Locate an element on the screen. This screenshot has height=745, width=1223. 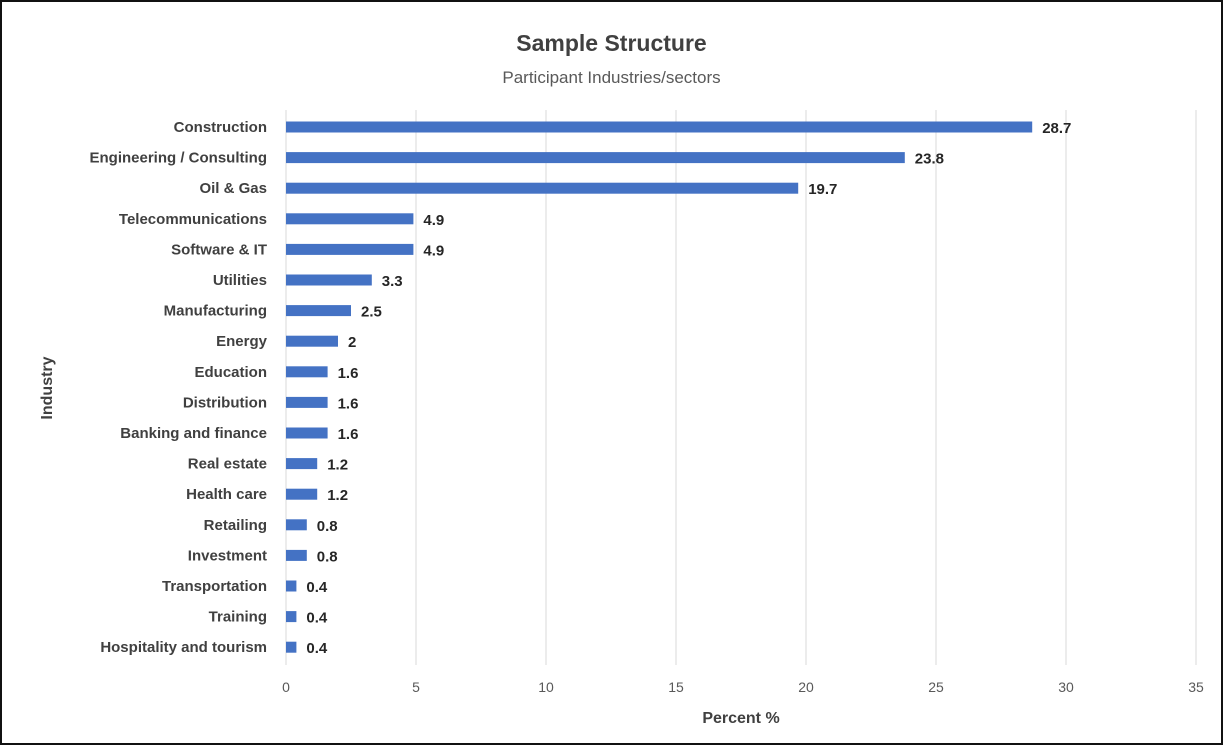
category-label: Banking and finance is located at coordinates (193, 433).